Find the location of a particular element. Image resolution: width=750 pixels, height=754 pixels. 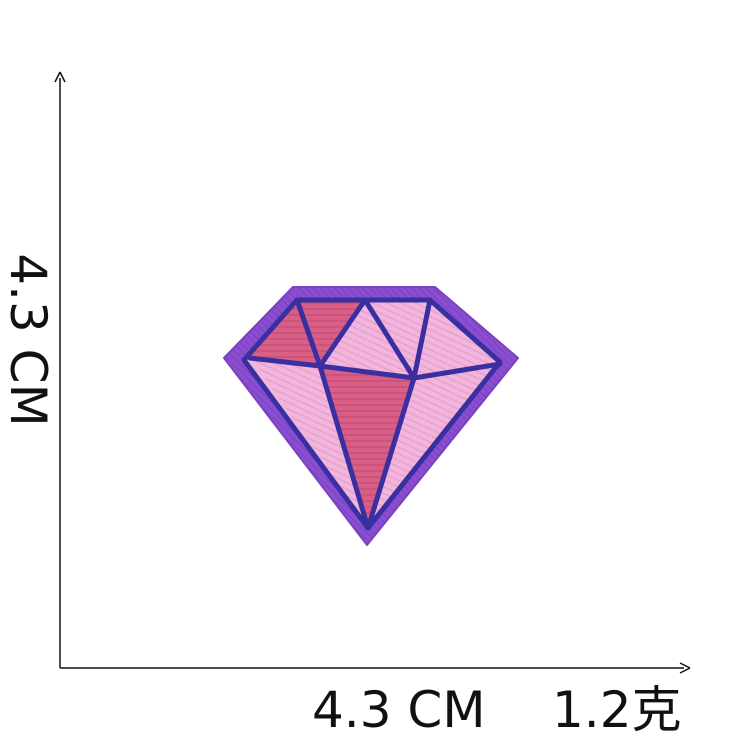

width-axis-arrow is located at coordinates (685, 668).